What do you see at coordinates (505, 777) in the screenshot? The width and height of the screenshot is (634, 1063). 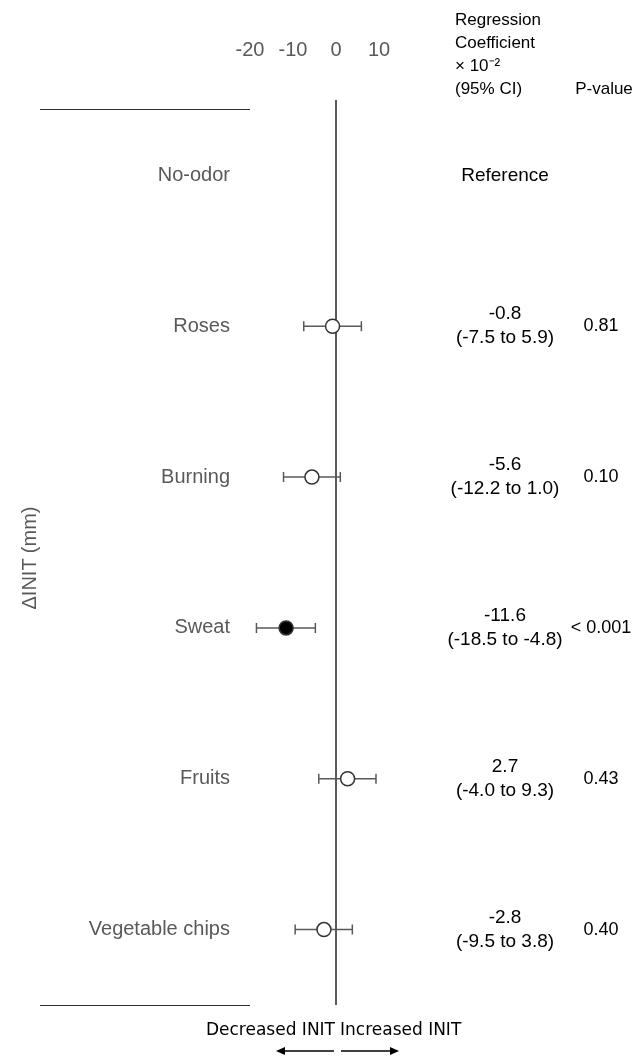 I see `data-label: 2.7 (-4.0 to 9.3)` at bounding box center [505, 777].